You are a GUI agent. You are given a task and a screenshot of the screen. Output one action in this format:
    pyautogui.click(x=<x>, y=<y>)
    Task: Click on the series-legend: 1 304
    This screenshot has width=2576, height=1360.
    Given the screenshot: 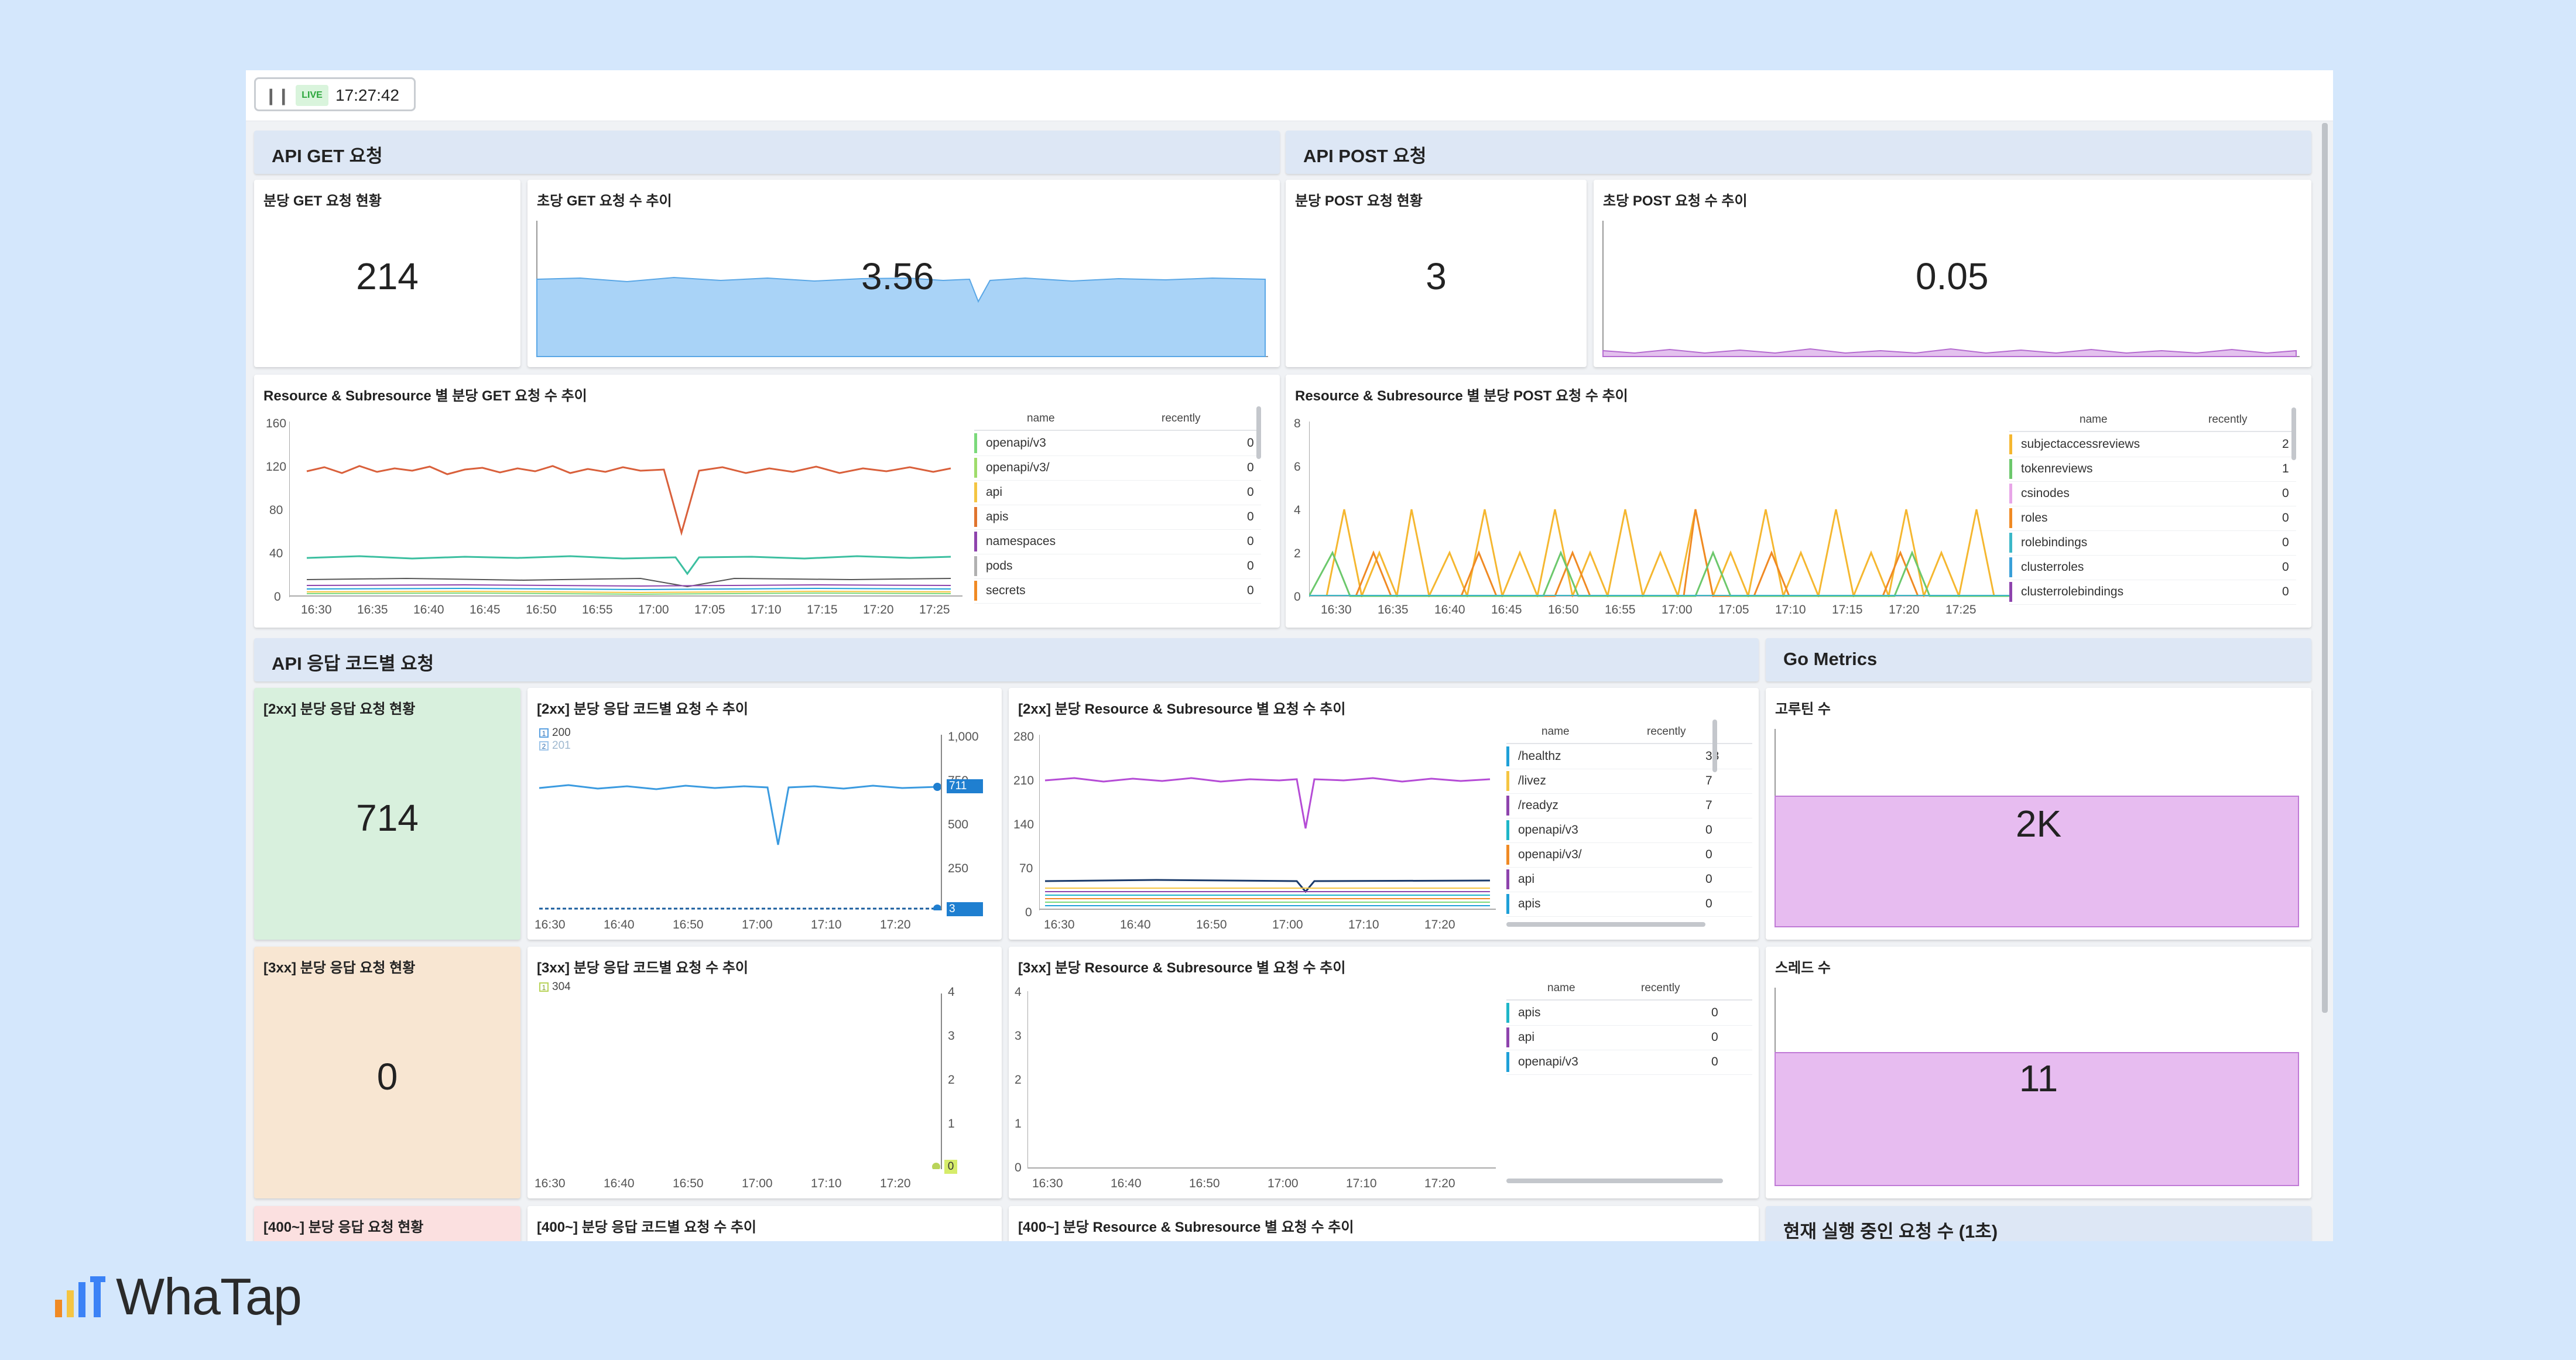 What is the action you would take?
    pyautogui.click(x=555, y=987)
    